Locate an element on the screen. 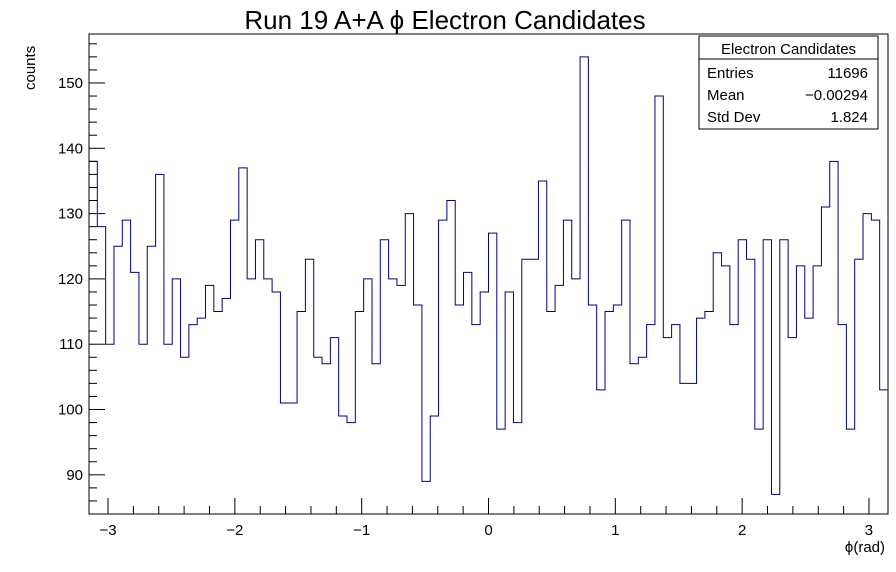 Image resolution: width=896 pixels, height=572 pixels. stats-box-frame is located at coordinates (788, 82).